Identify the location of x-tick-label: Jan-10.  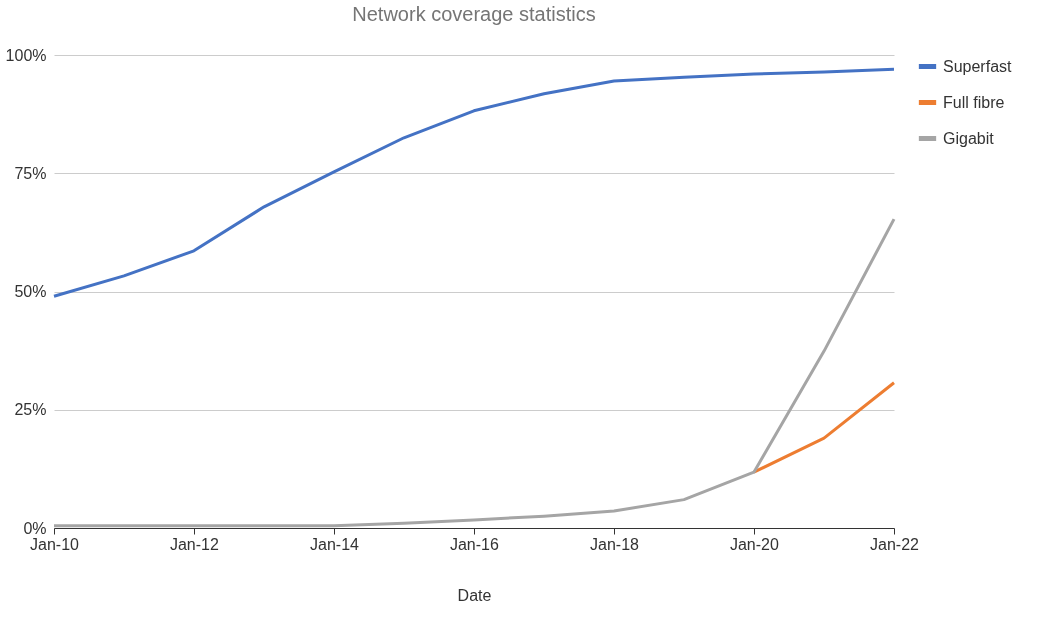
(55, 544).